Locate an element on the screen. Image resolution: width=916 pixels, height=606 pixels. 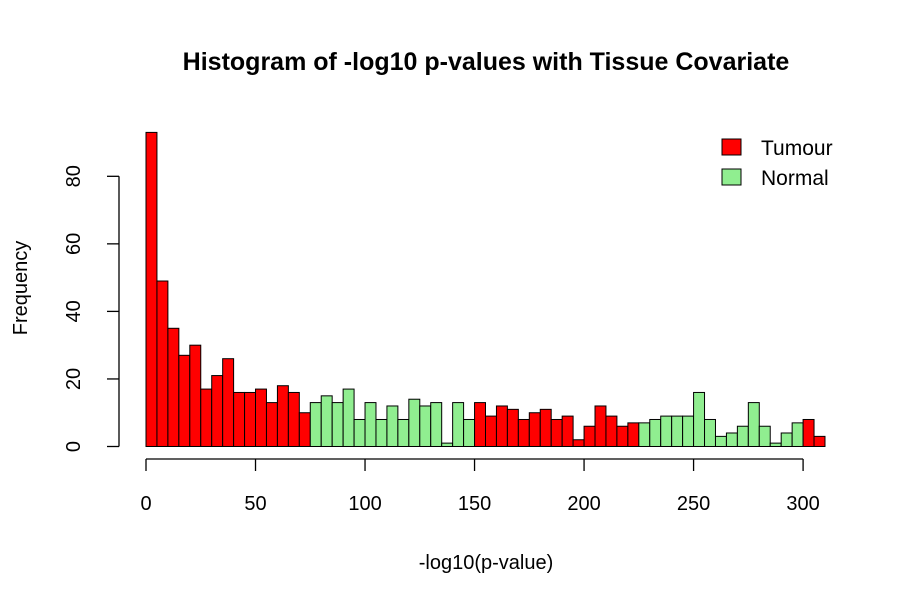
x-tick-label: 100 is located at coordinates (364, 504).